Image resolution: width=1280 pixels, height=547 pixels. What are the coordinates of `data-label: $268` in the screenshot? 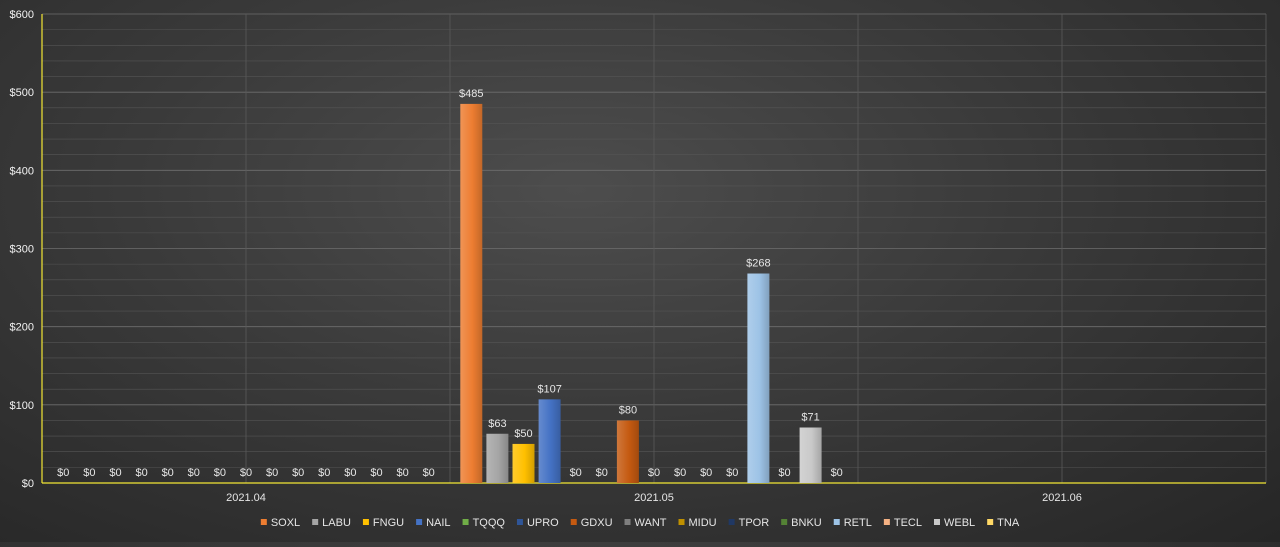 It's located at (758, 264).